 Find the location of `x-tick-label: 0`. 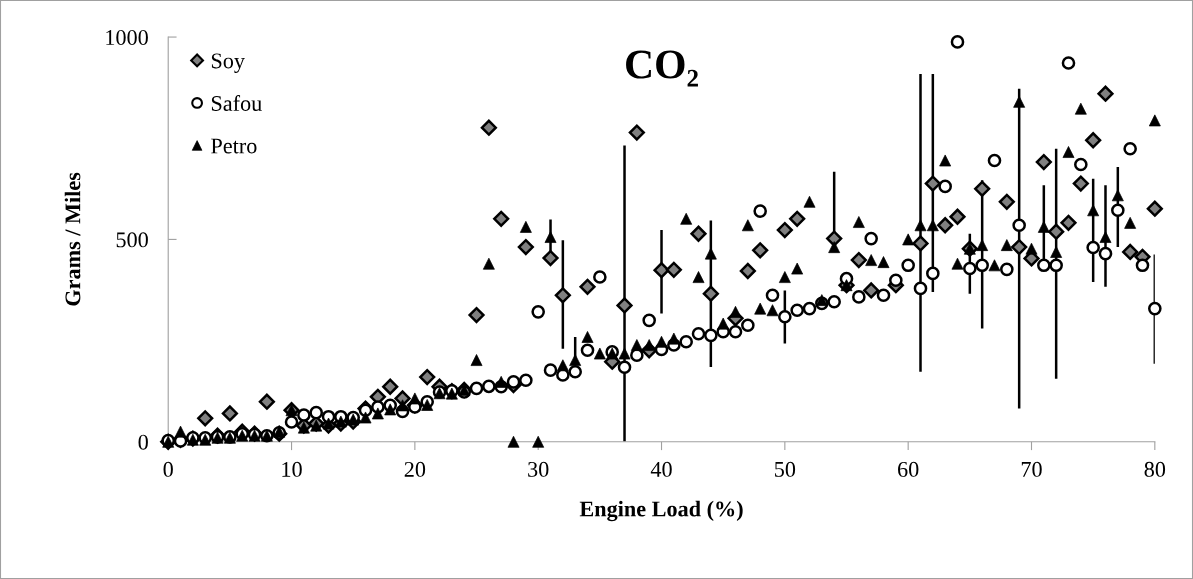

x-tick-label: 0 is located at coordinates (168, 469).